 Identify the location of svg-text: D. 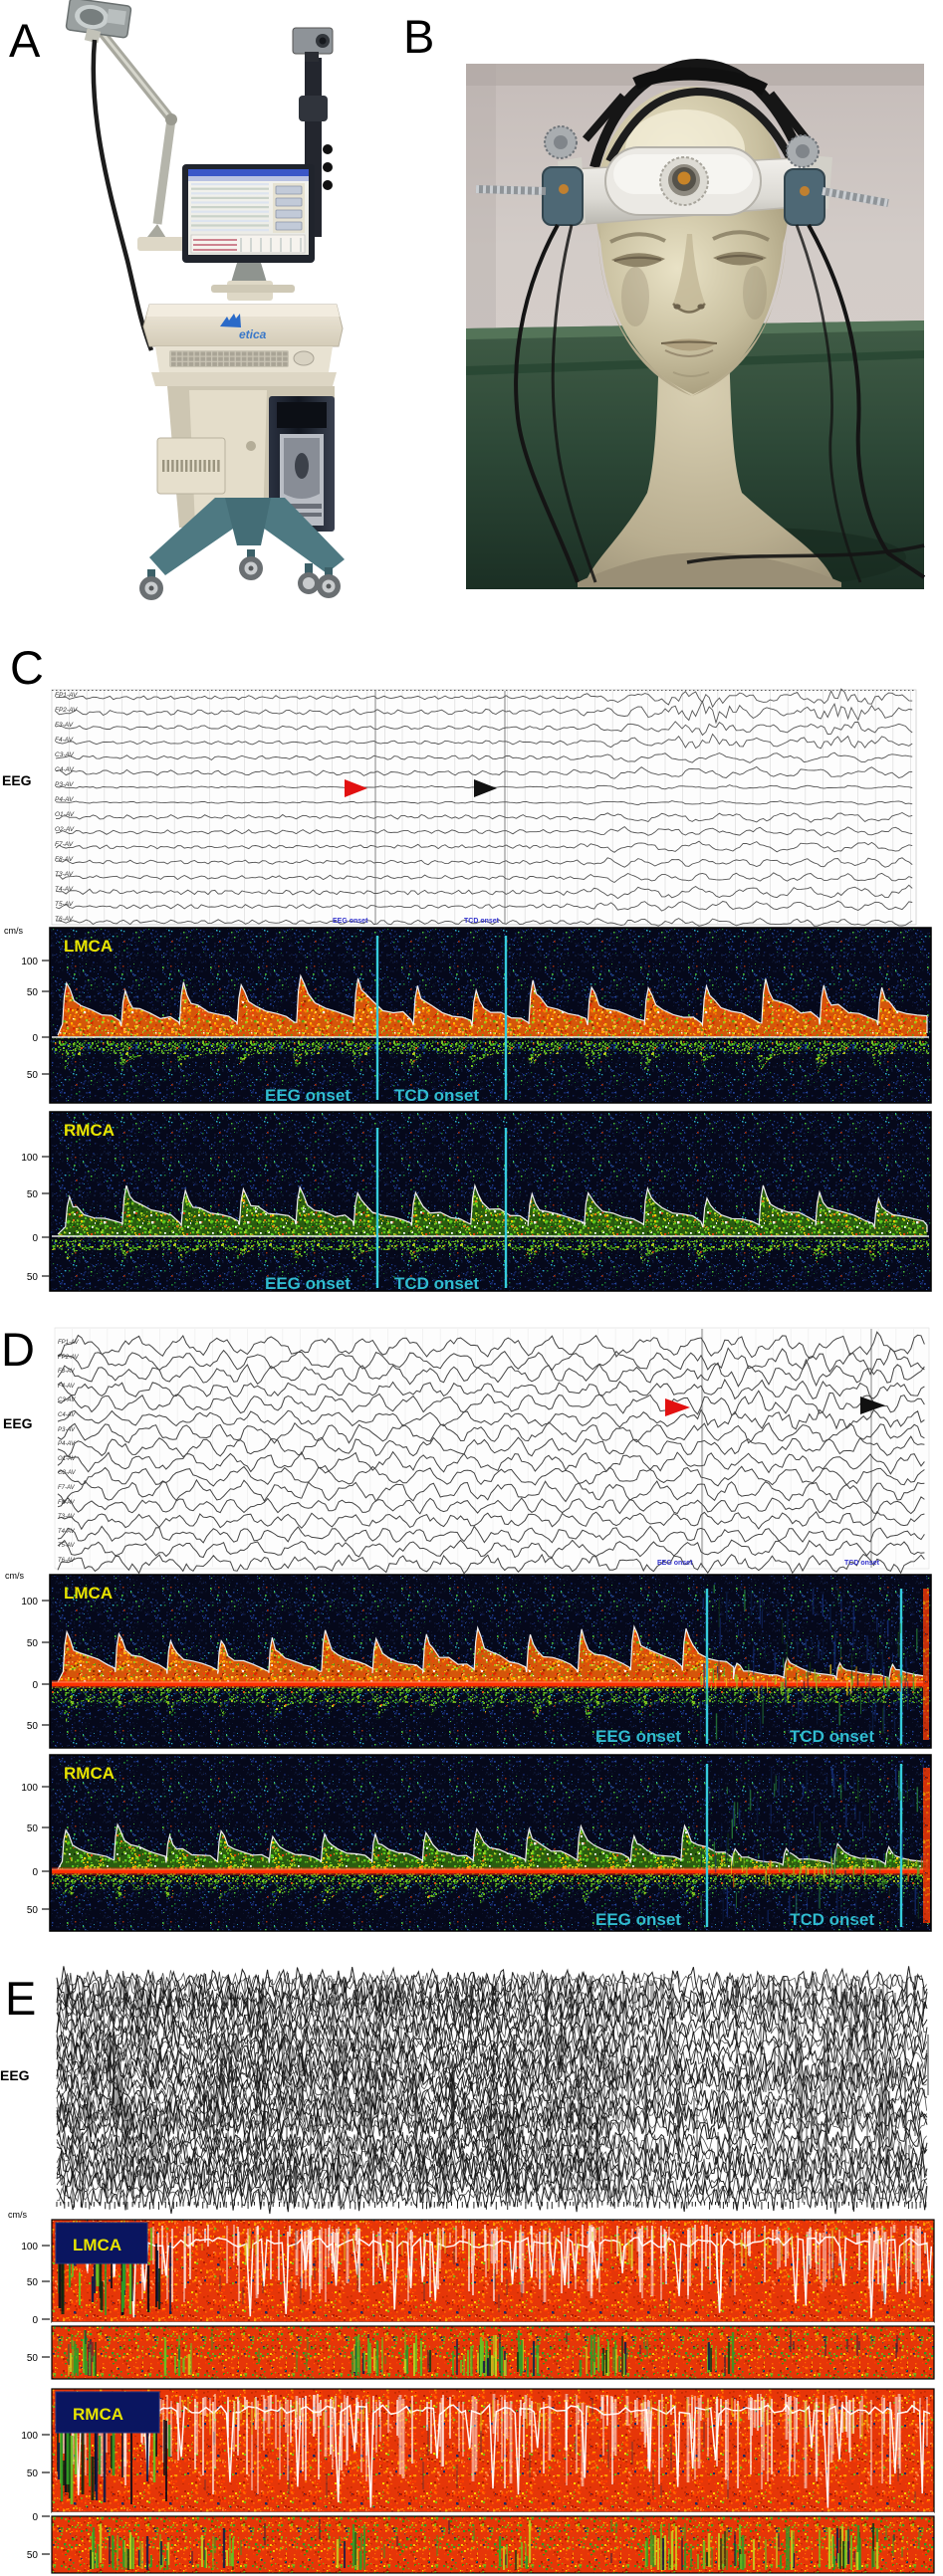
(18, 1349).